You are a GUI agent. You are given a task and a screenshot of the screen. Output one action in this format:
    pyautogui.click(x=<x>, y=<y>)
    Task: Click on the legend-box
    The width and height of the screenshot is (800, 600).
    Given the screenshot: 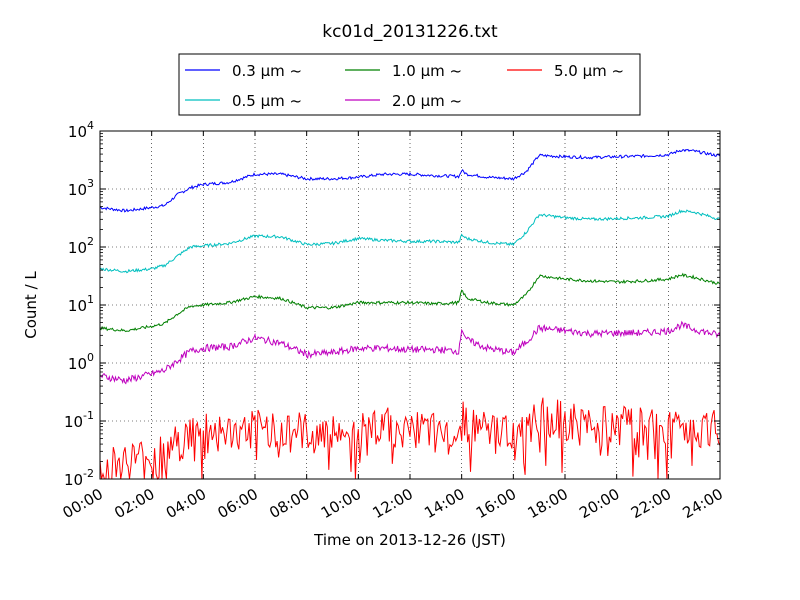 What is the action you would take?
    pyautogui.click(x=409, y=84)
    